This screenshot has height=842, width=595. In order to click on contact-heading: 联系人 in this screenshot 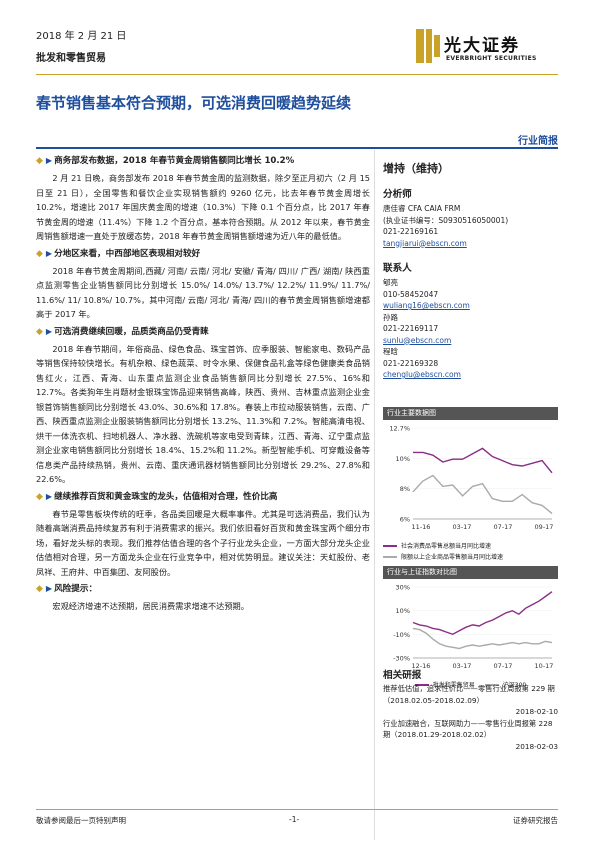, I will do `click(397, 268)`.